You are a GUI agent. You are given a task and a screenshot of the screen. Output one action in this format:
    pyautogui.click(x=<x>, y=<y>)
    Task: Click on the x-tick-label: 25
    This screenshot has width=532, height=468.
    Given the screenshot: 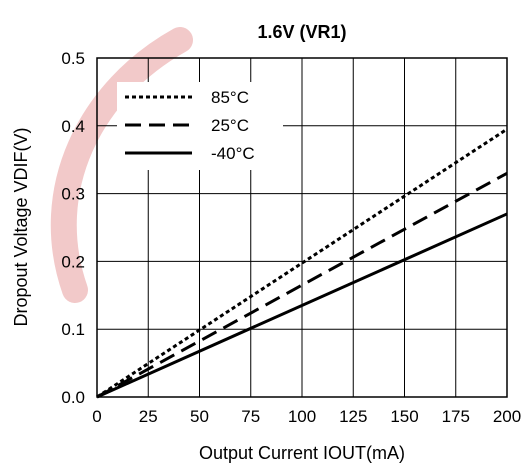 What is the action you would take?
    pyautogui.click(x=148, y=416)
    